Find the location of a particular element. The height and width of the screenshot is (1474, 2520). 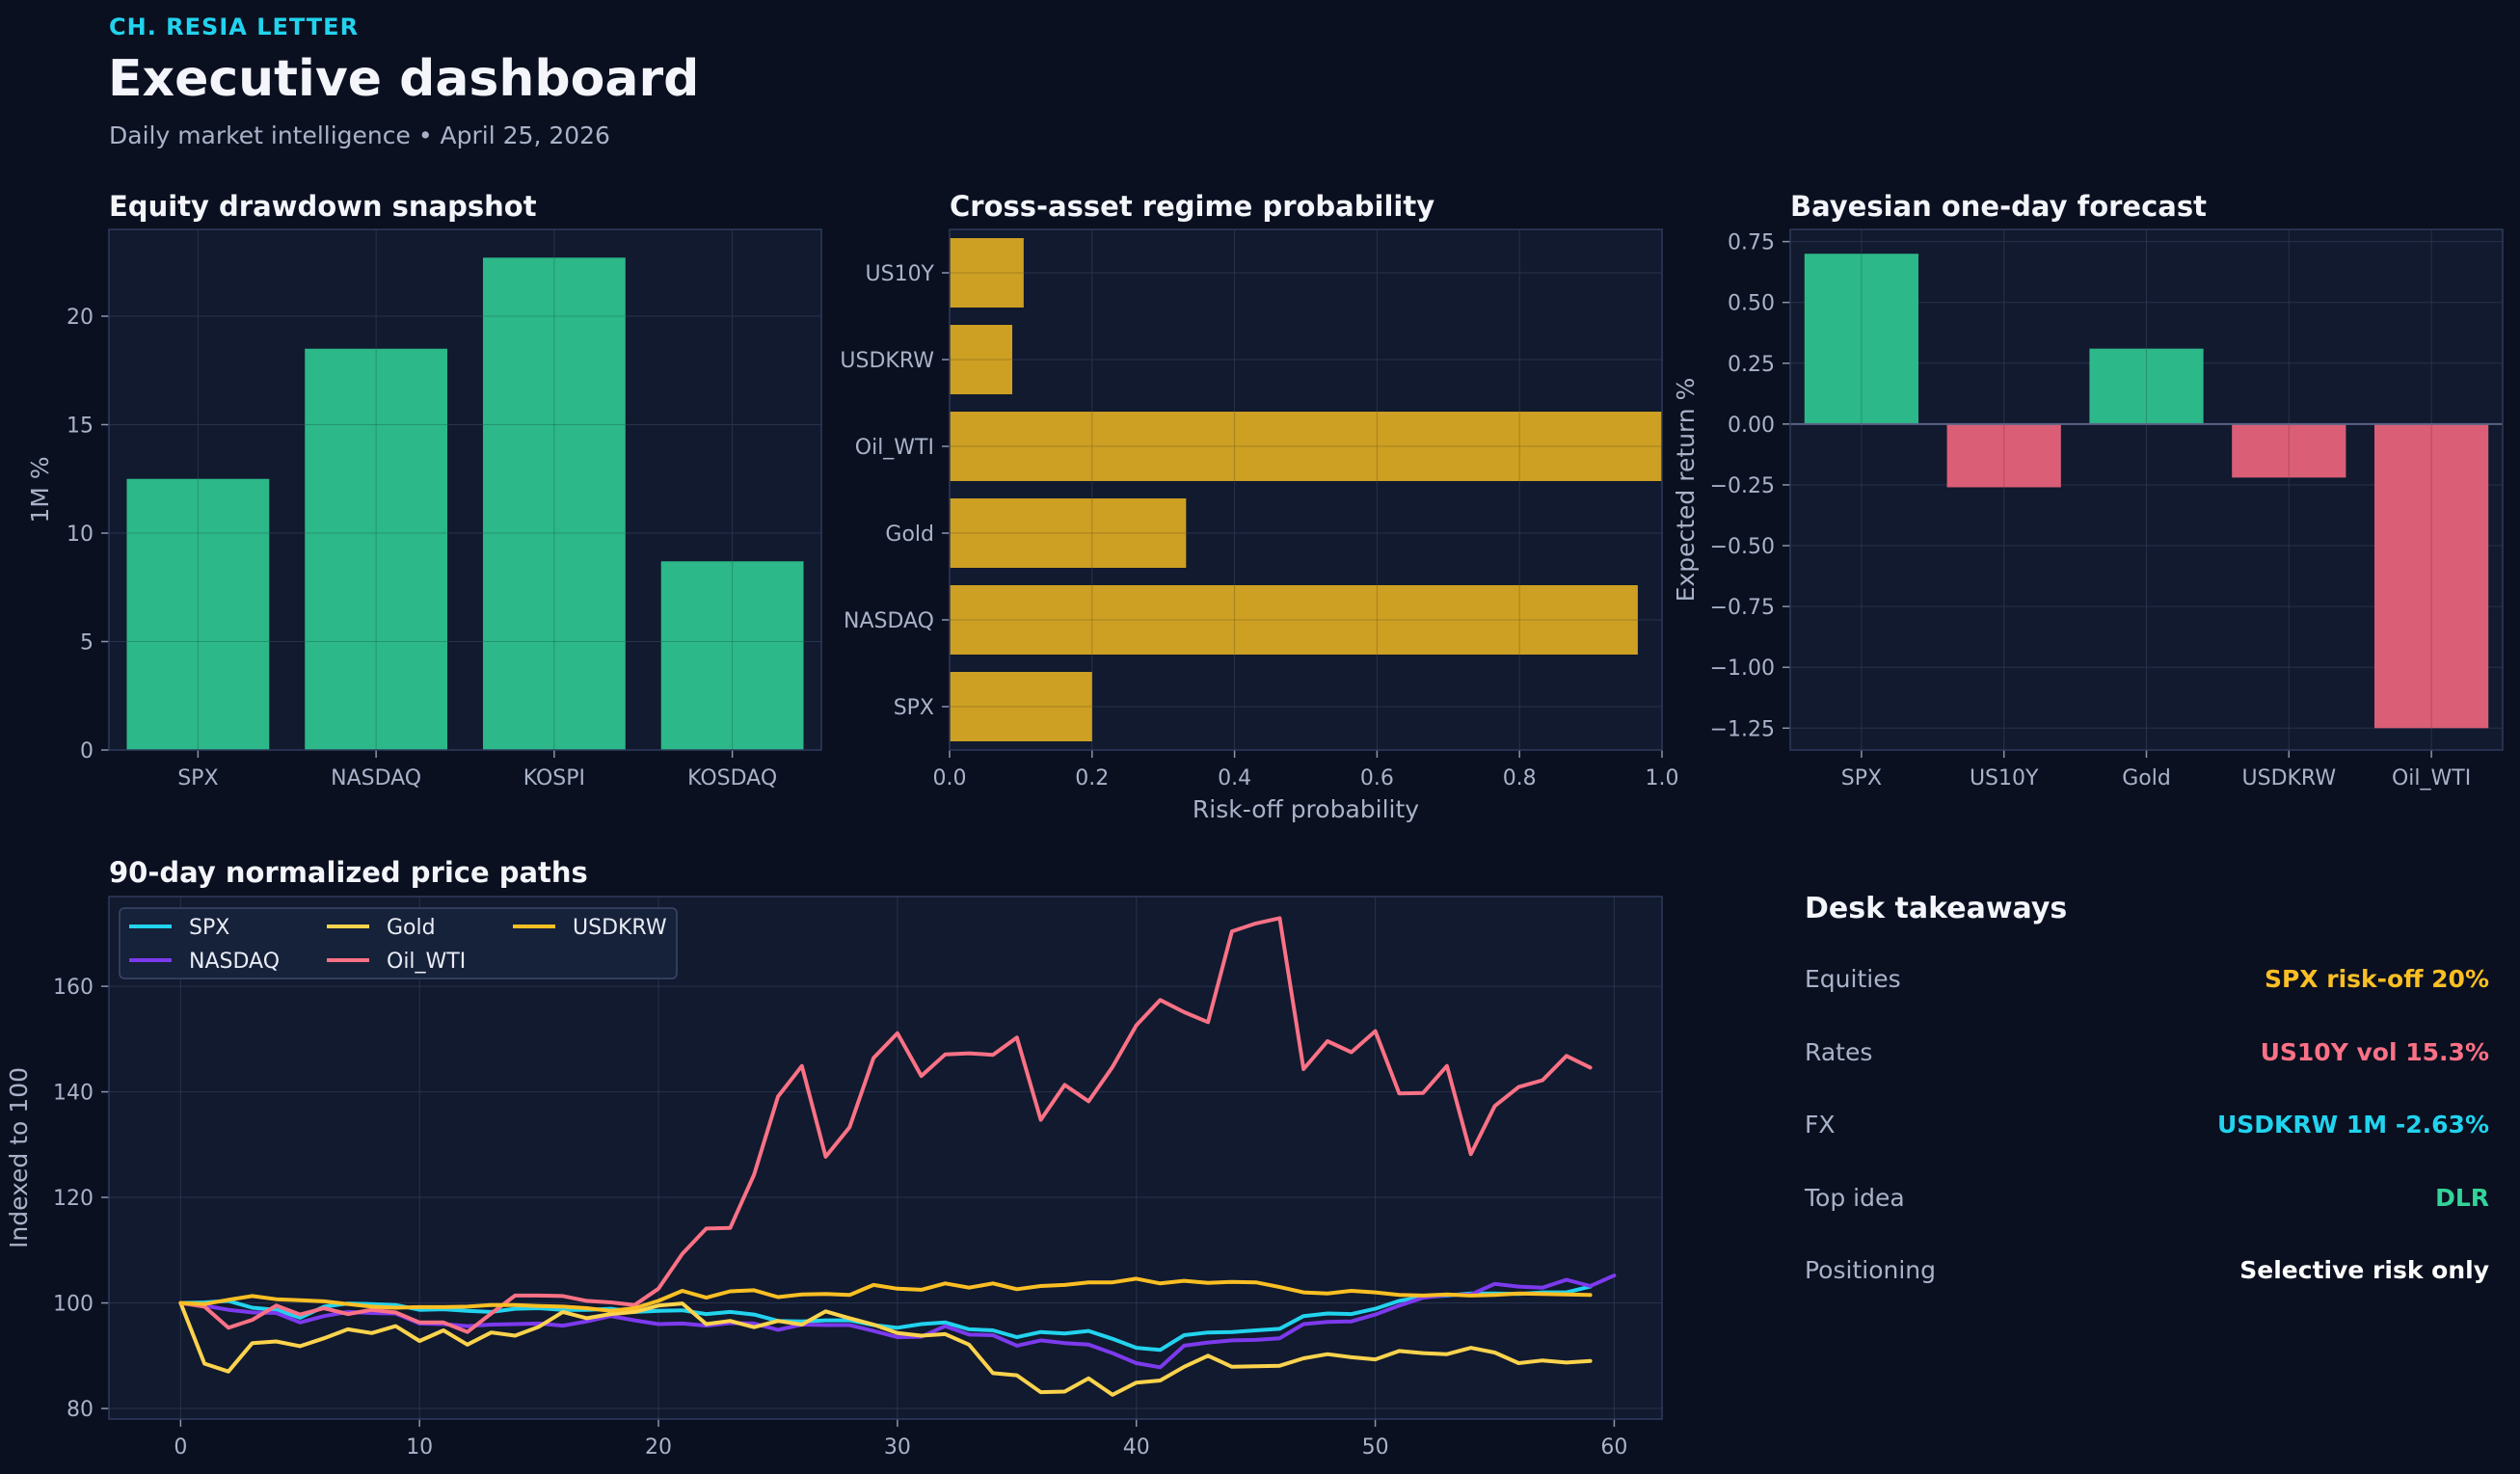

x-tick-label: KOSPI is located at coordinates (554, 778).